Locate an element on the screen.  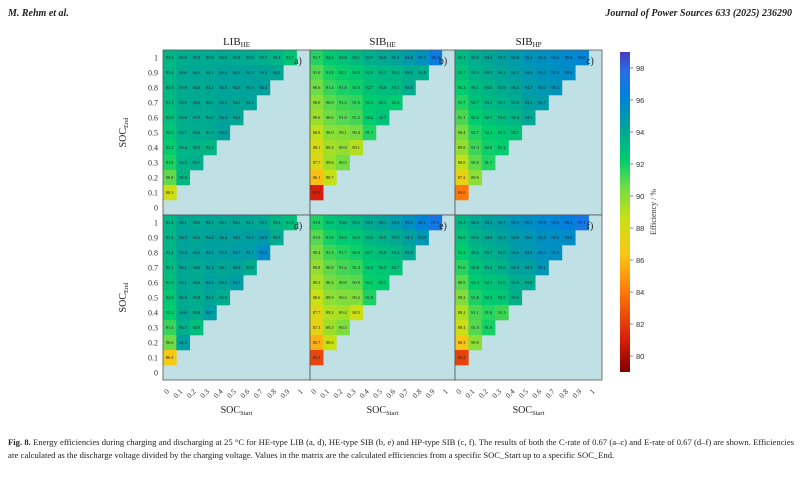
cell-value-label: 93.5 is located at coordinates (197, 147).